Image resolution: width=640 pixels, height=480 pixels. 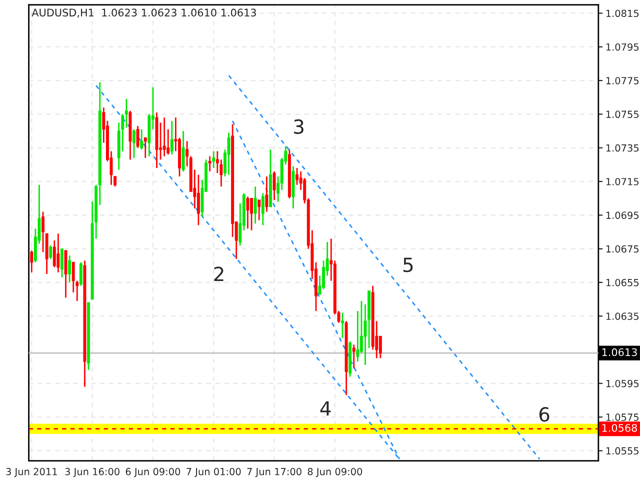 What do you see at coordinates (622, 114) in the screenshot?
I see `y-tick-label: 1.0755` at bounding box center [622, 114].